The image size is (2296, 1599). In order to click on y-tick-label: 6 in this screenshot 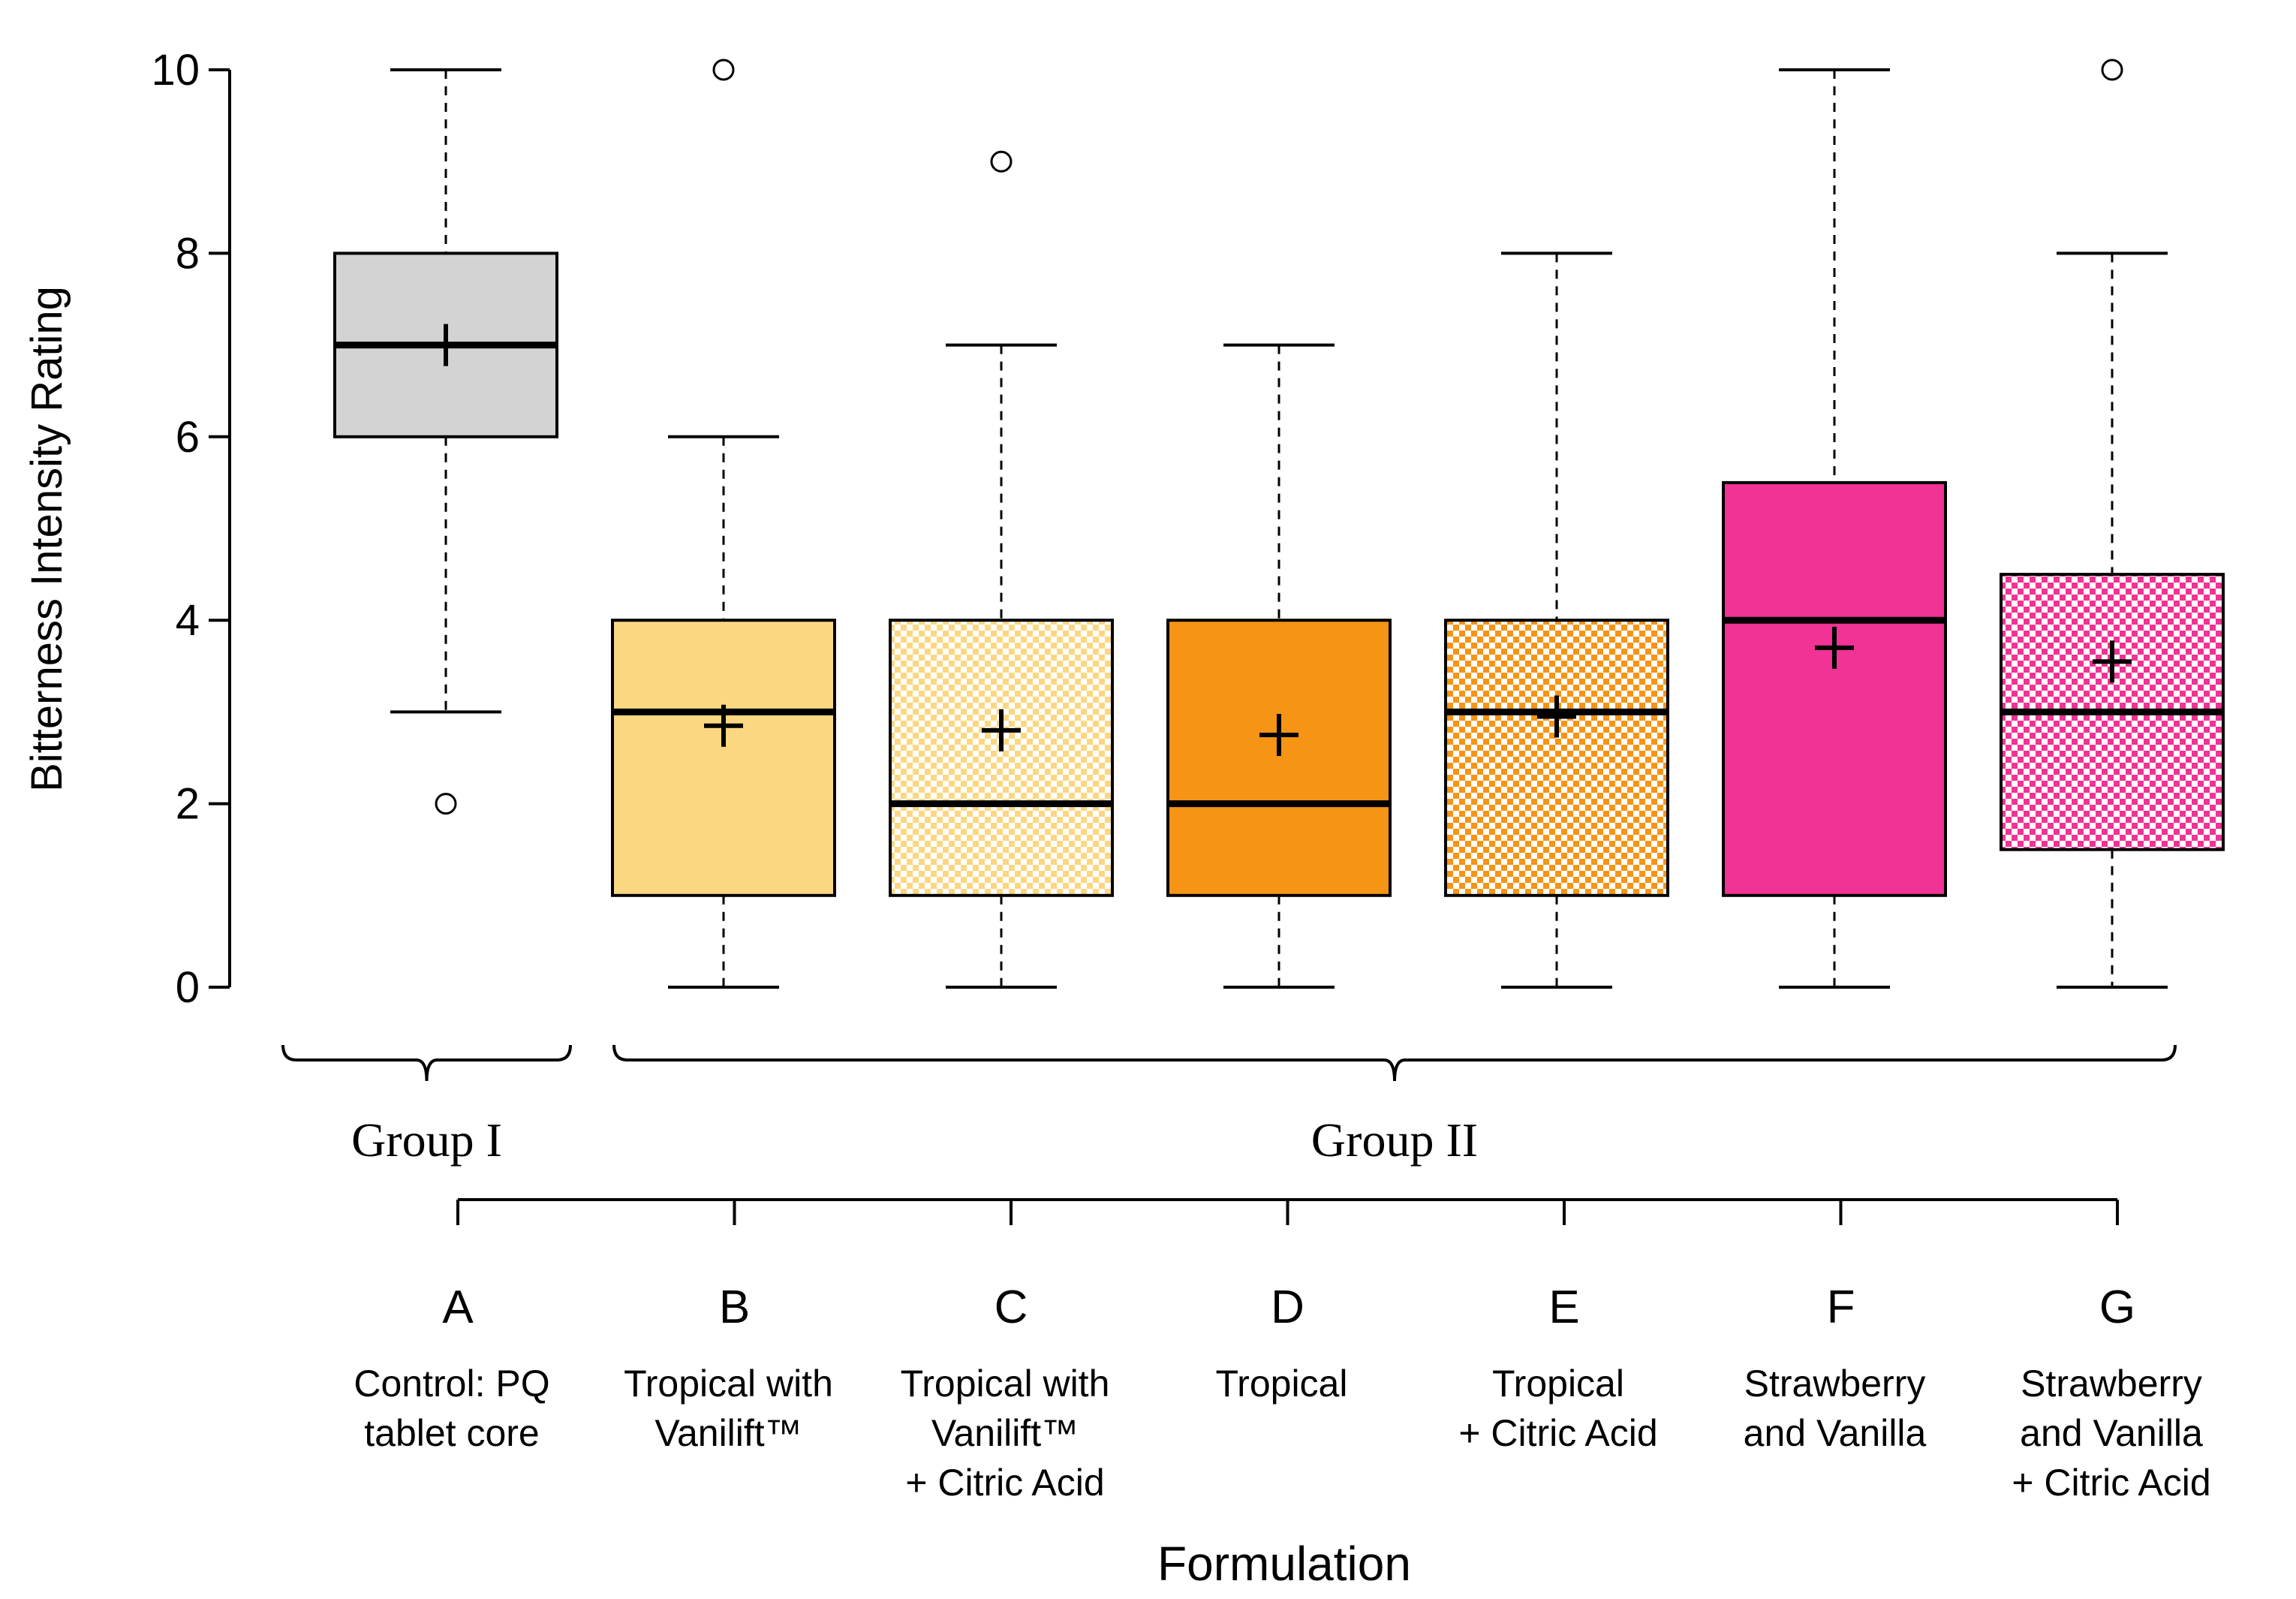, I will do `click(188, 437)`.